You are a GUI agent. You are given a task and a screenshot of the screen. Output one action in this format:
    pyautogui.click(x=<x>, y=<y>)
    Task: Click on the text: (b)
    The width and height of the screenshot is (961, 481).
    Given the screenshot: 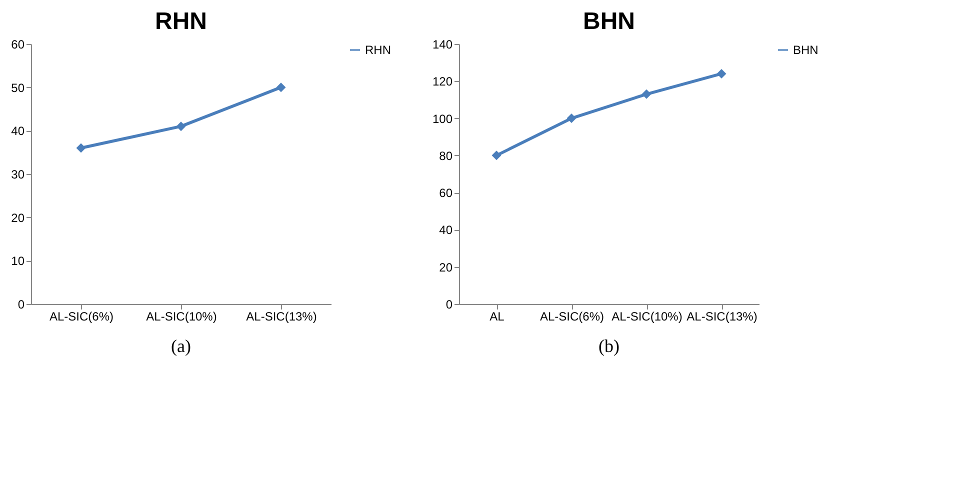 What is the action you would take?
    pyautogui.click(x=609, y=346)
    